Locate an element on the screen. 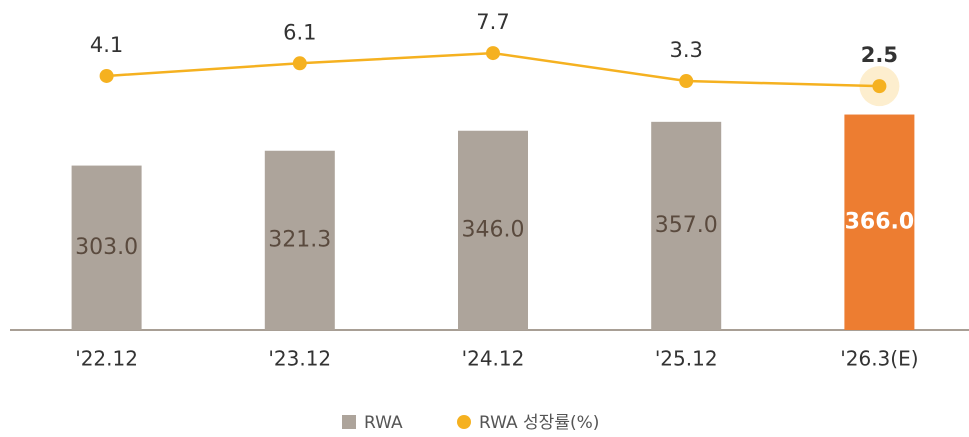 This screenshot has width=969, height=437. bar-value-label: 321.3 is located at coordinates (299, 239).